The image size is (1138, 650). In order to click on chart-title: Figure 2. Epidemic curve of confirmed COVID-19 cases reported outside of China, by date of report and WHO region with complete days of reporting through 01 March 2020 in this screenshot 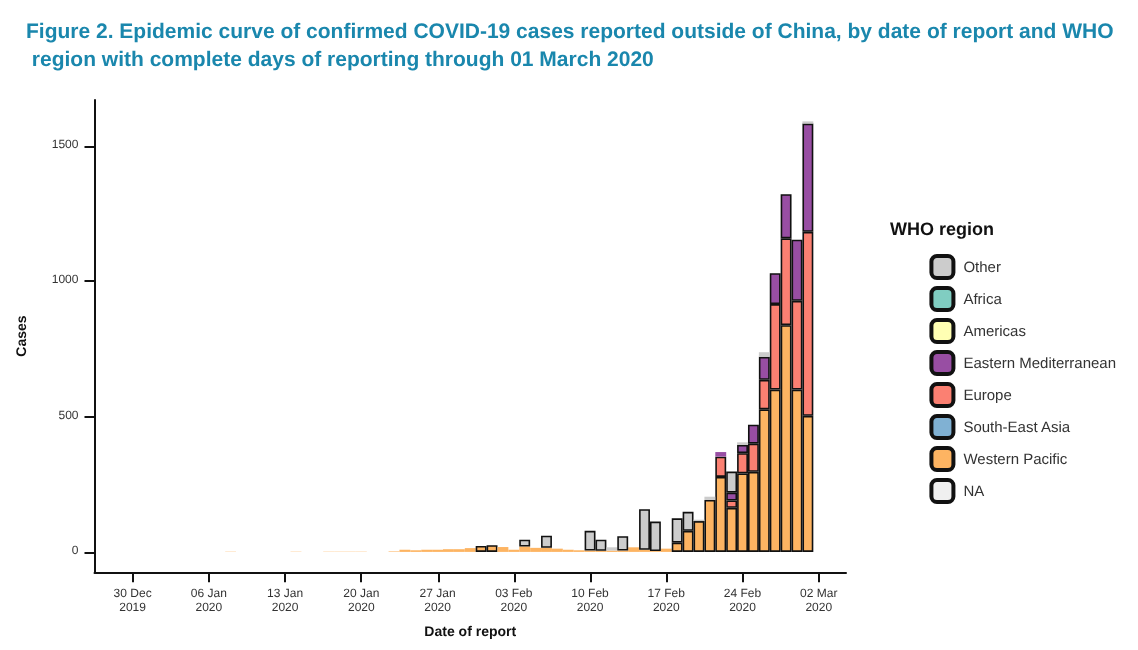, I will do `click(570, 46)`.